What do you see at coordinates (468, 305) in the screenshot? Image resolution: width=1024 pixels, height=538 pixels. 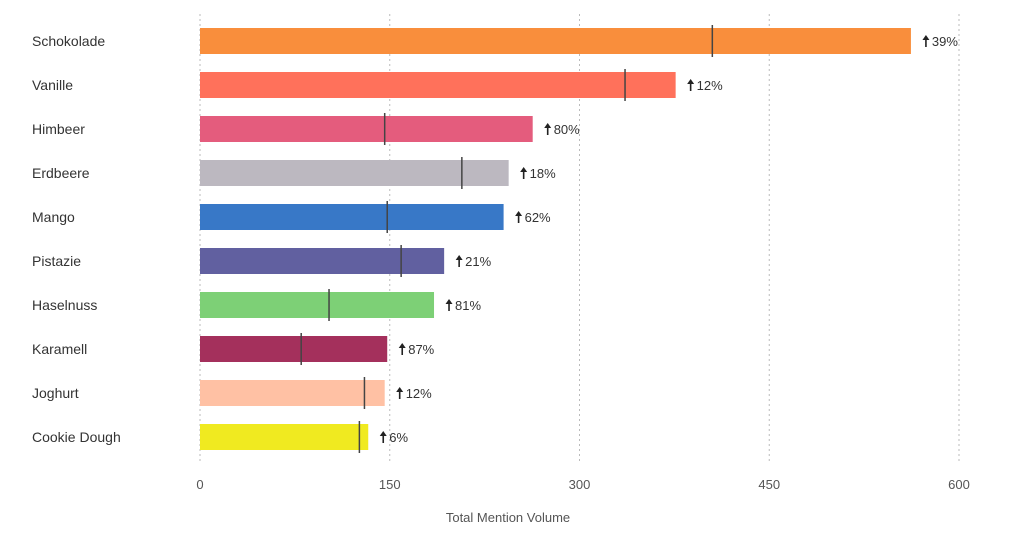 I see `change-label: 81%` at bounding box center [468, 305].